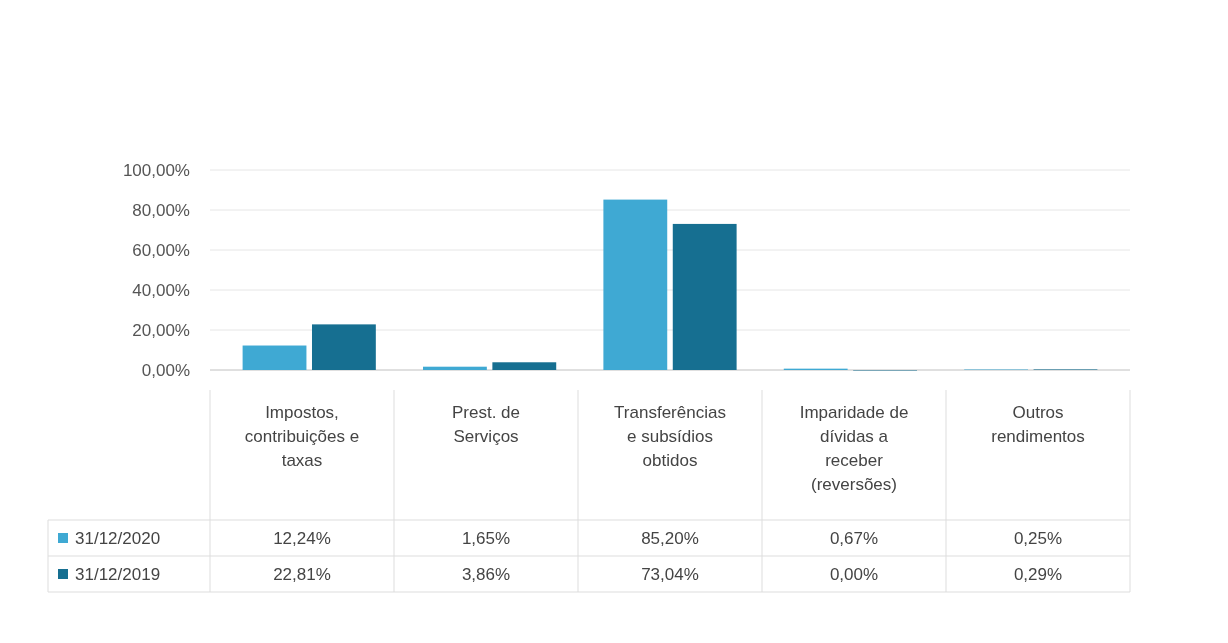 This screenshot has width=1228, height=643. What do you see at coordinates (486, 538) in the screenshot?
I see `data-label: 1,65%` at bounding box center [486, 538].